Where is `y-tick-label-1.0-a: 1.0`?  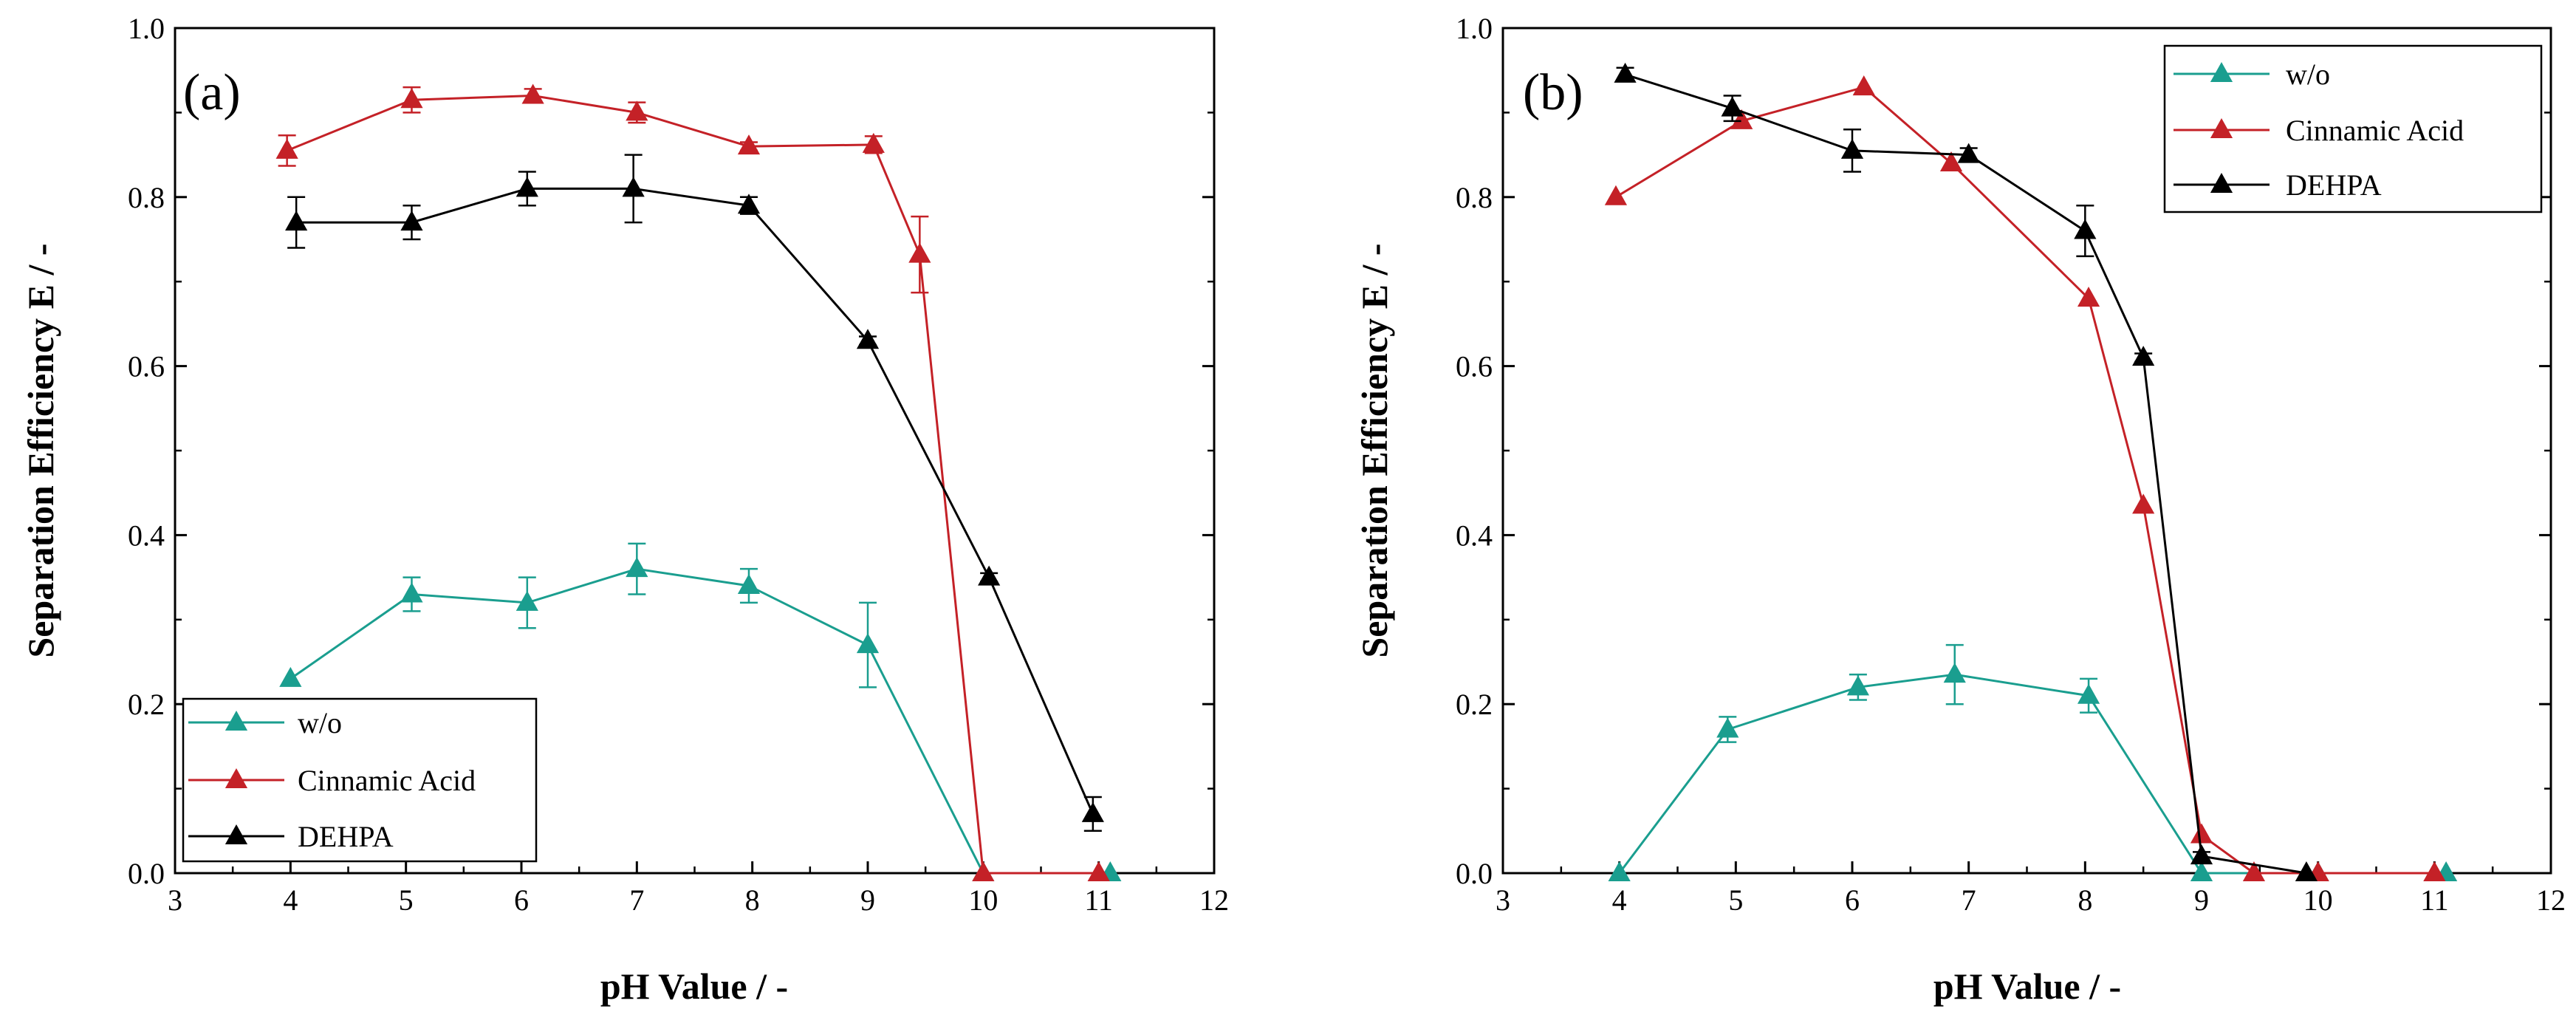 y-tick-label-1.0-a: 1.0 is located at coordinates (146, 28).